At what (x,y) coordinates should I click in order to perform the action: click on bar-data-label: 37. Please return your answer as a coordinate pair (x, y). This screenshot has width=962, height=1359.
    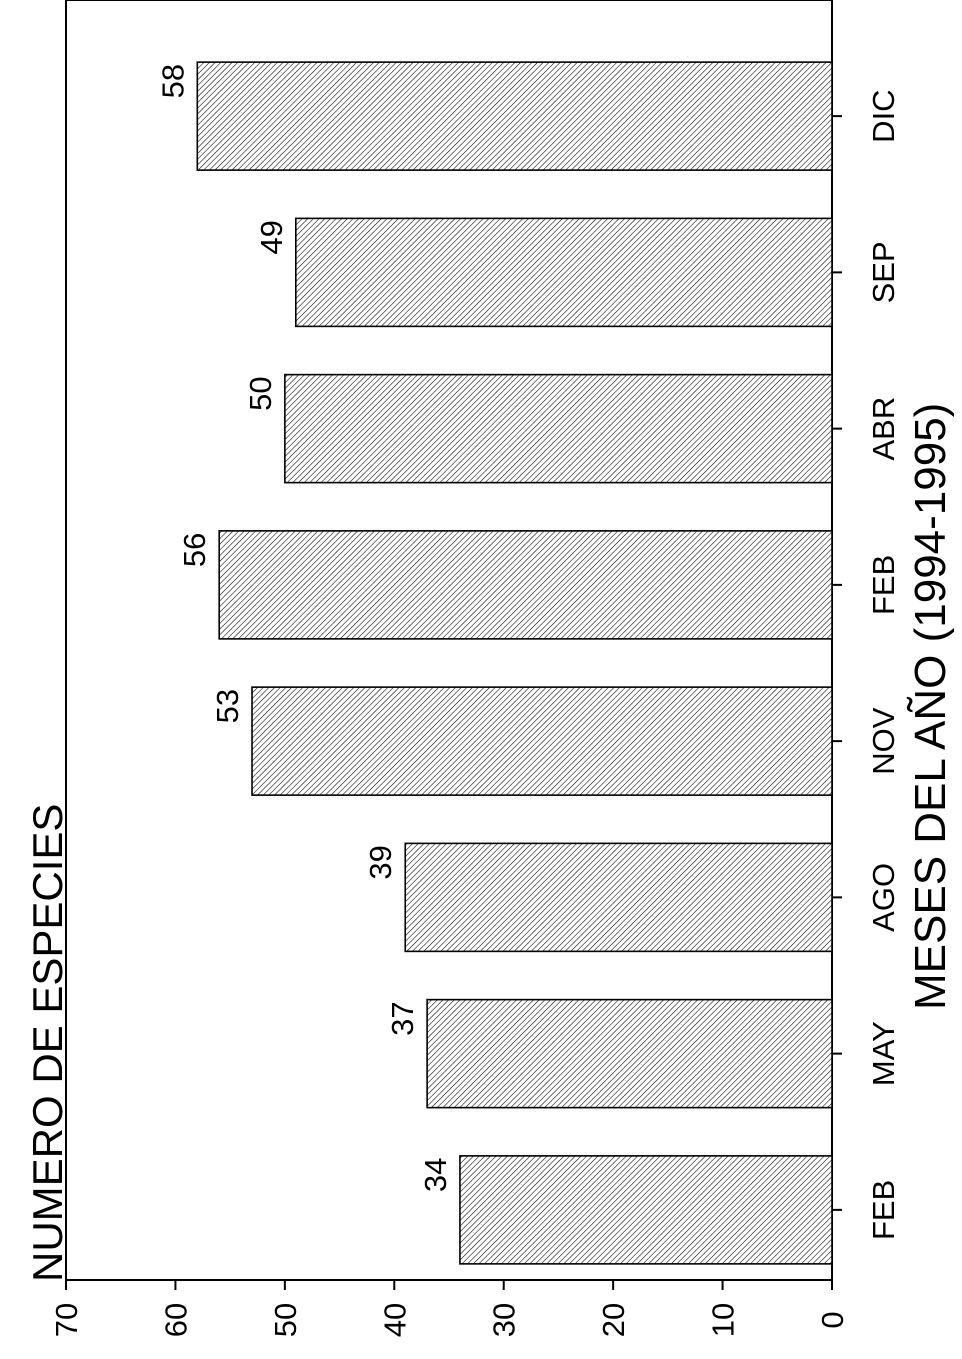
    Looking at the image, I should click on (402, 1018).